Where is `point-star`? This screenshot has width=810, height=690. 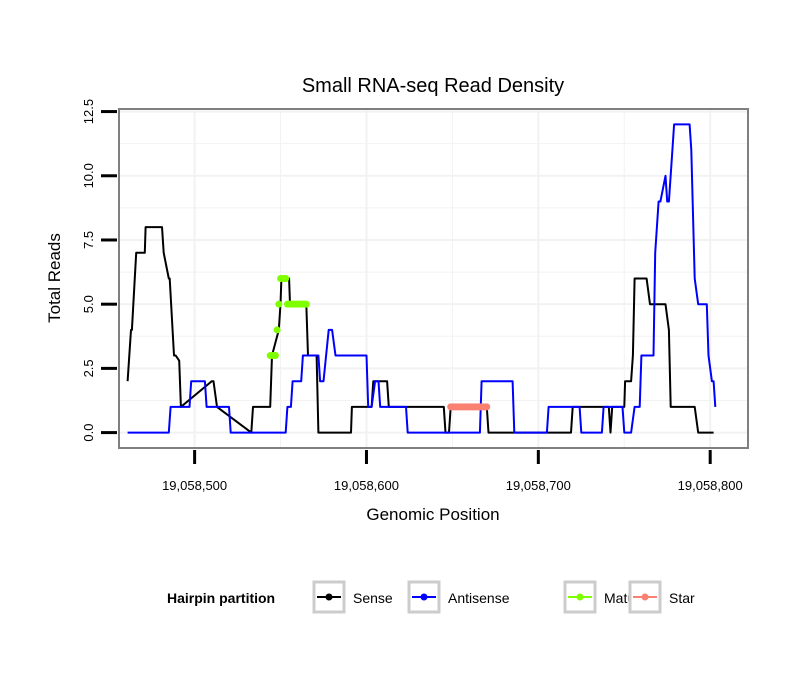
point-star is located at coordinates (487, 407).